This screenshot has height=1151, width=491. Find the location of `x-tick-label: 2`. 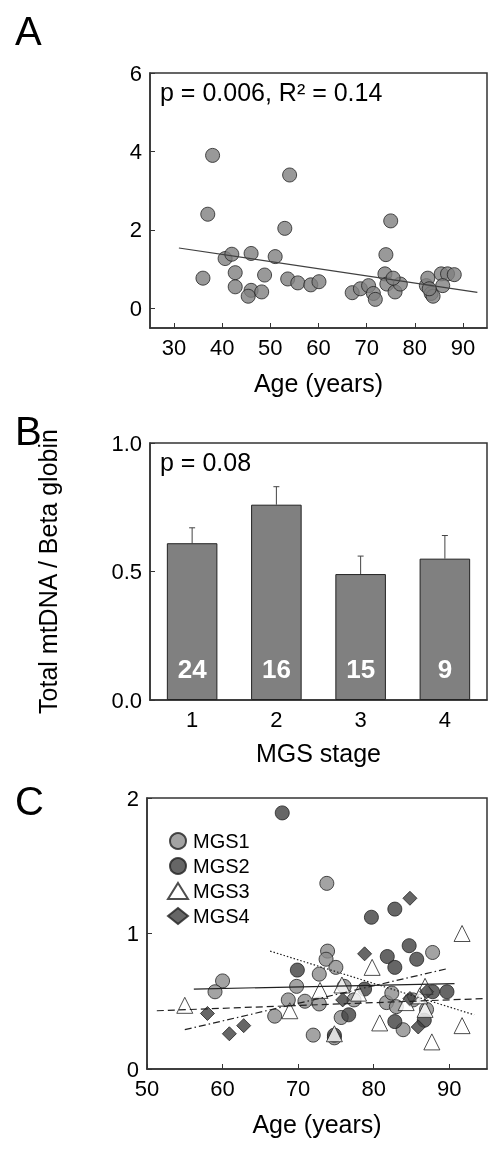

x-tick-label: 2 is located at coordinates (276, 719).